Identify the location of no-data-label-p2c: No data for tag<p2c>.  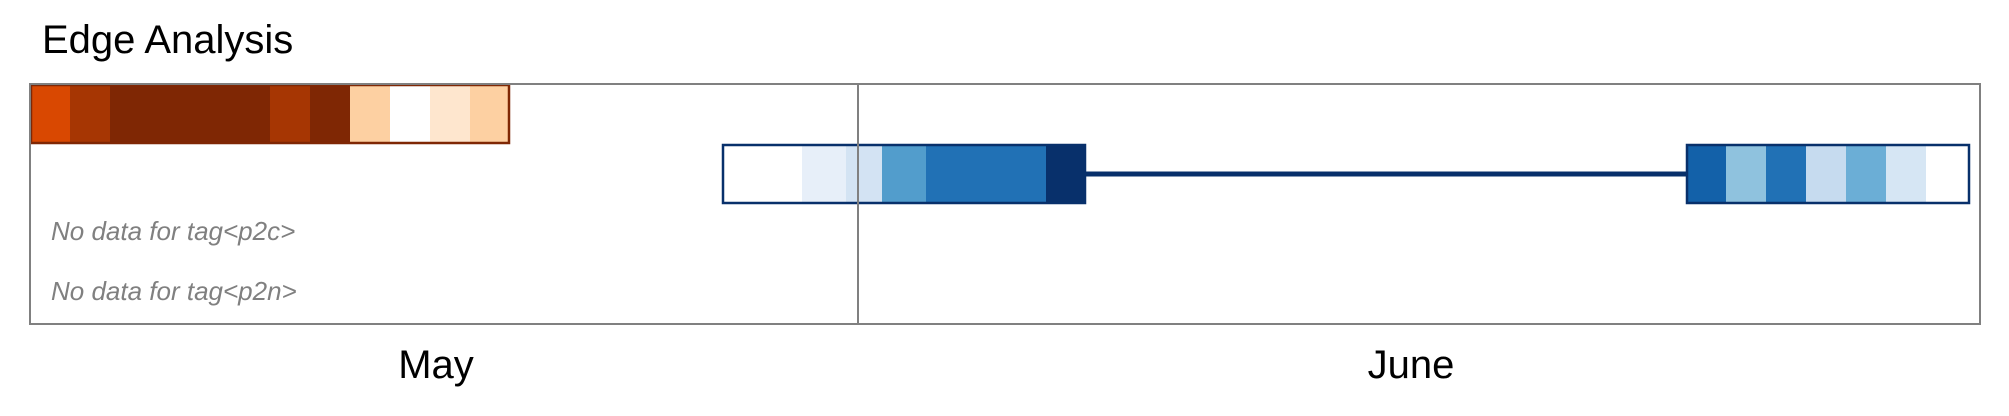
(173, 231).